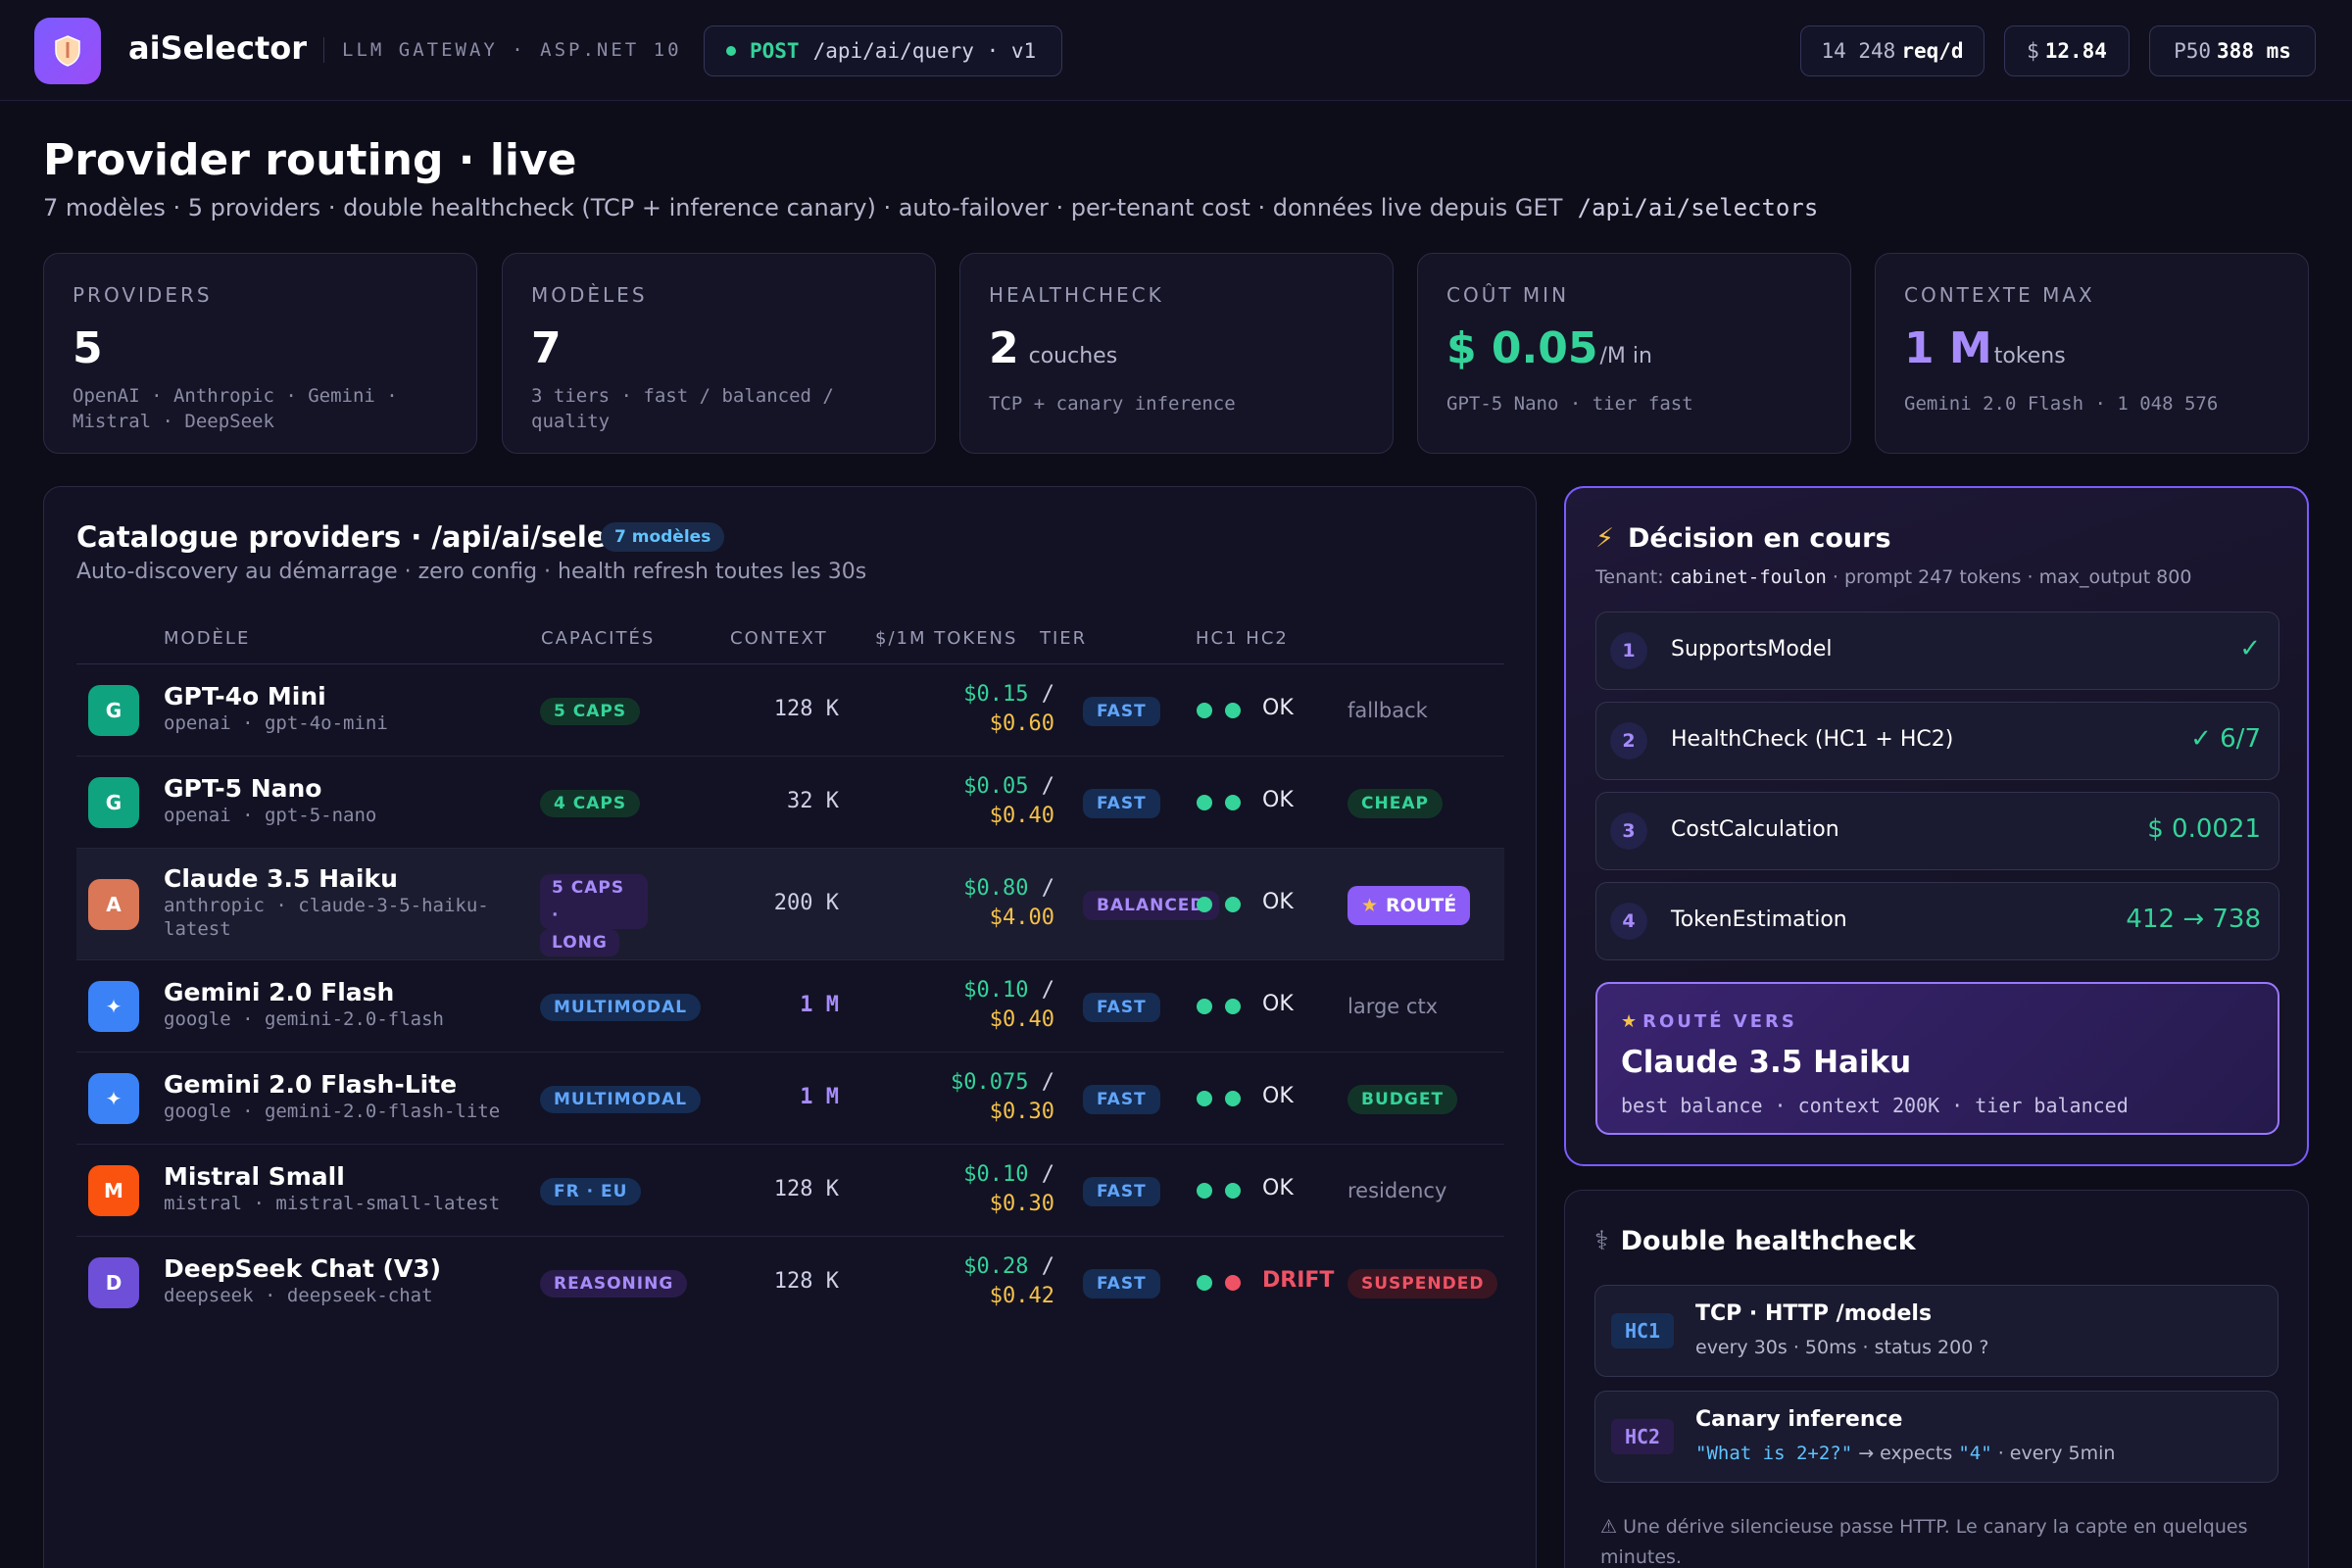 Image resolution: width=2352 pixels, height=1568 pixels. What do you see at coordinates (1743, 538) in the screenshot?
I see `decision-title: ⚡ Décision en cours` at bounding box center [1743, 538].